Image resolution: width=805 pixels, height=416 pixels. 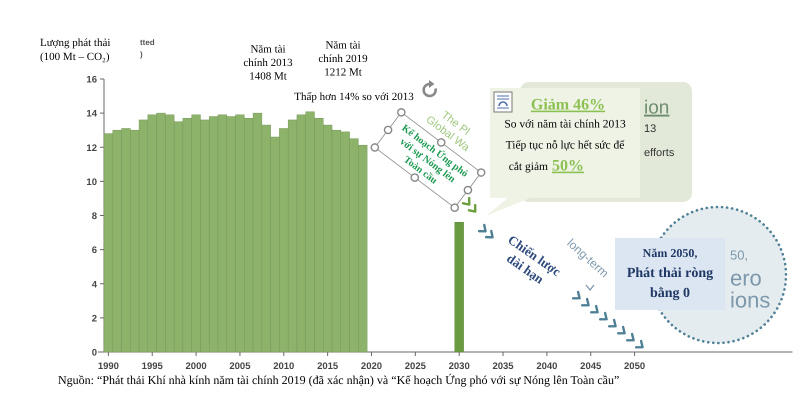 I want to click on x-tick-label: 2045, so click(x=591, y=366).